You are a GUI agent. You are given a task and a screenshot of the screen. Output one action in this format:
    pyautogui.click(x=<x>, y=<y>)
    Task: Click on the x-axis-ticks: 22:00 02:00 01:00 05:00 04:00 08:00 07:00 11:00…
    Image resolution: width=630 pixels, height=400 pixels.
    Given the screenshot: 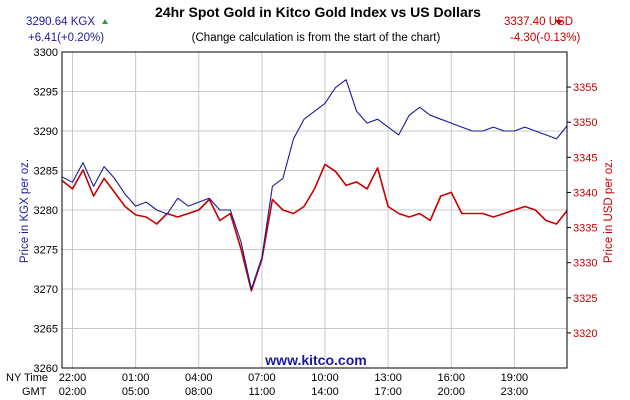 What is the action you would take?
    pyautogui.click(x=293, y=385)
    